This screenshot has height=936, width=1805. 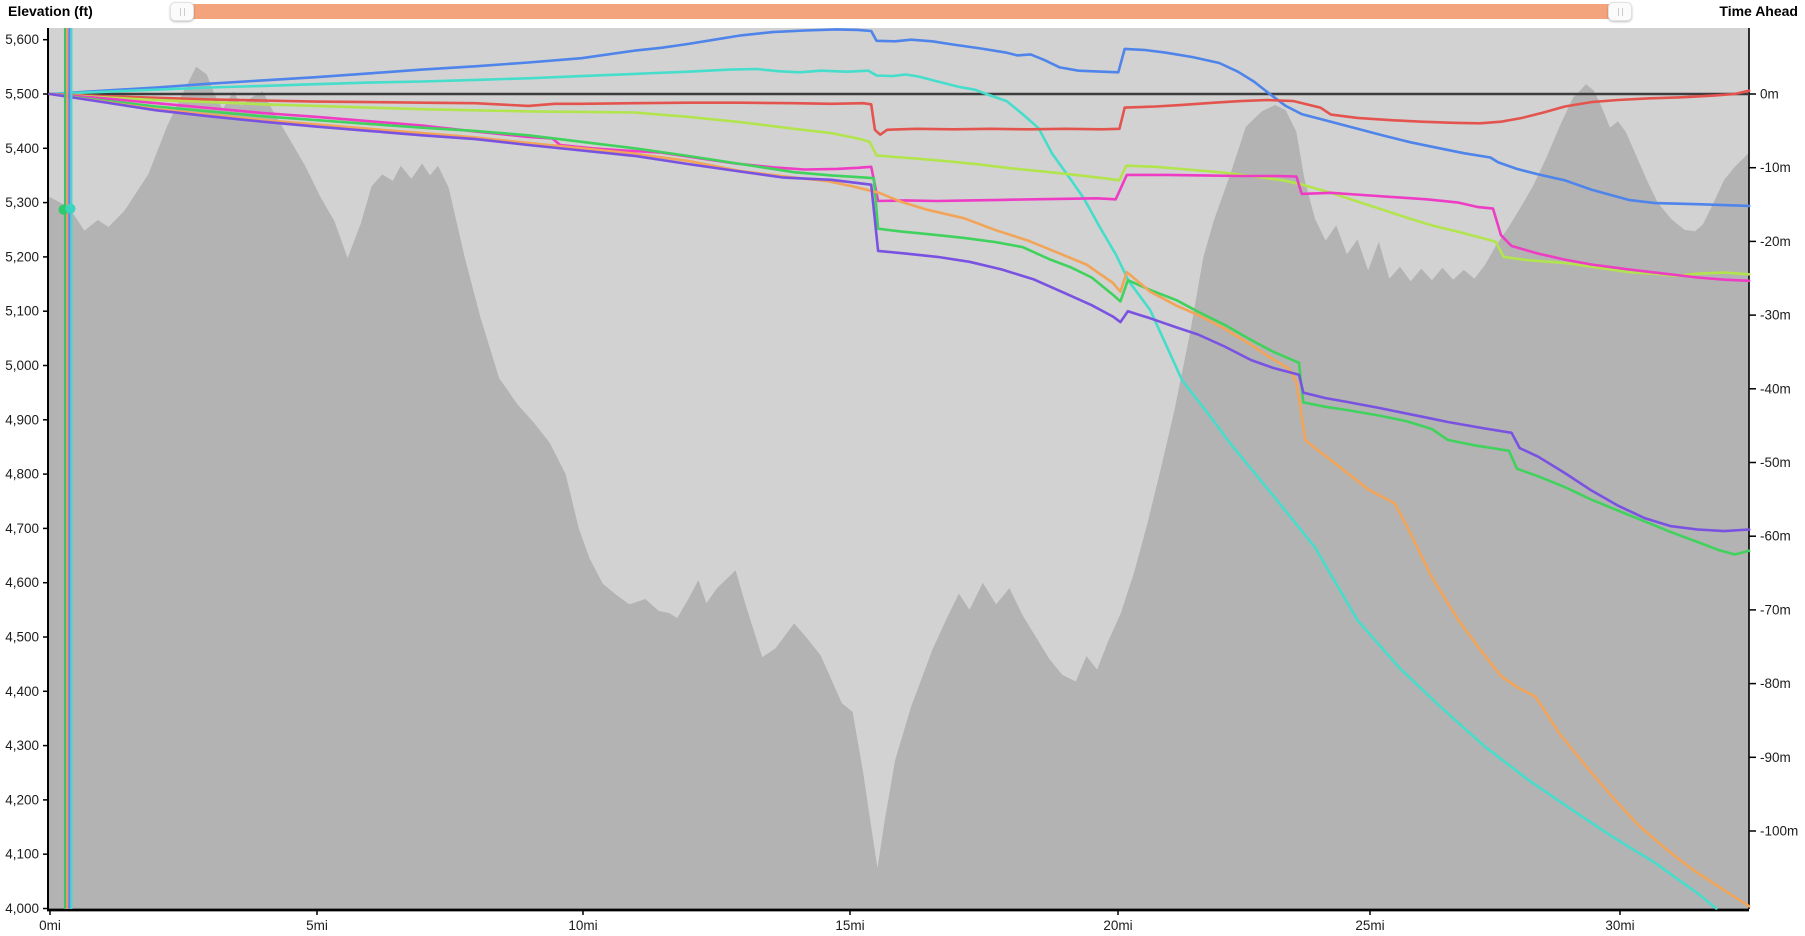 What do you see at coordinates (22, 637) in the screenshot?
I see `y-left-tick-label: 4,500` at bounding box center [22, 637].